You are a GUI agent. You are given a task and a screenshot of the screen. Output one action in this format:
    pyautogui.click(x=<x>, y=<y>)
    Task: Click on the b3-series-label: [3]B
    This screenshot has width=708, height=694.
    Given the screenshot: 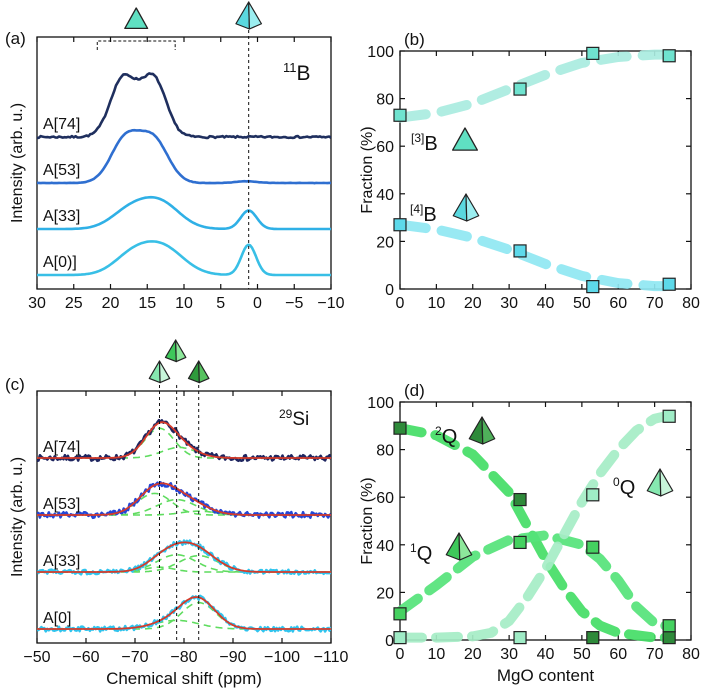 What is the action you would take?
    pyautogui.click(x=424, y=143)
    